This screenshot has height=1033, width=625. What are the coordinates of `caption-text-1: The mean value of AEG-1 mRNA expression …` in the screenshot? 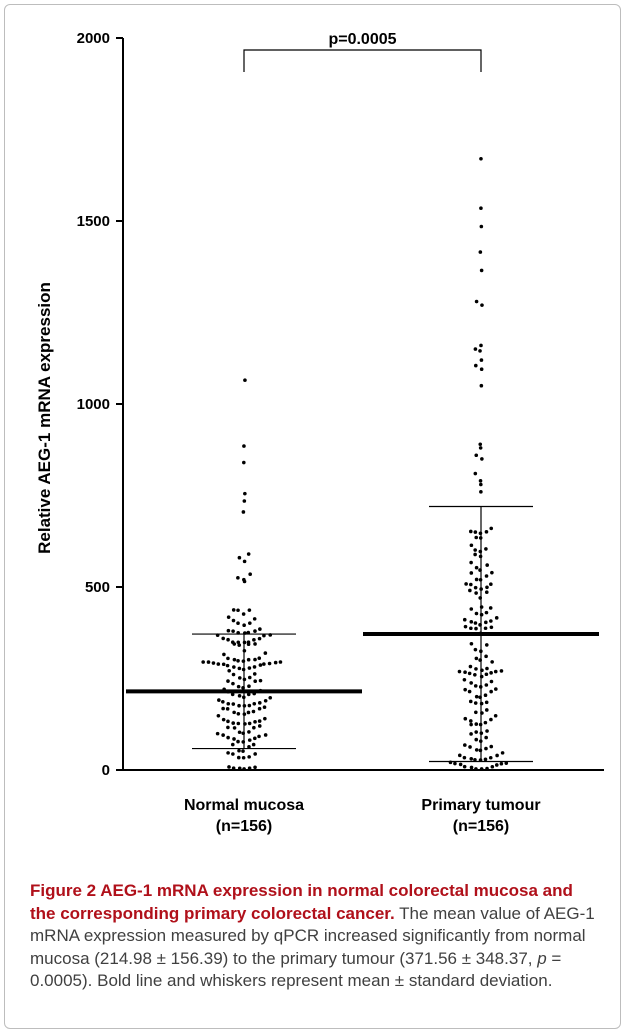 It's located at (312, 935).